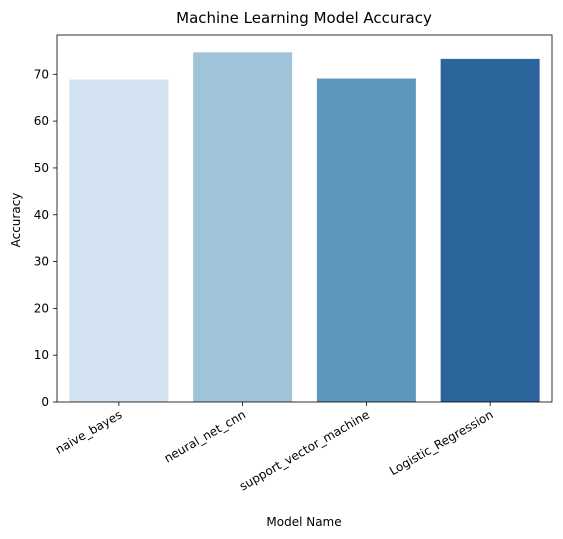 The width and height of the screenshot is (563, 539). I want to click on x-tick-label-Logistic_Regression: Logistic_Regression, so click(441, 442).